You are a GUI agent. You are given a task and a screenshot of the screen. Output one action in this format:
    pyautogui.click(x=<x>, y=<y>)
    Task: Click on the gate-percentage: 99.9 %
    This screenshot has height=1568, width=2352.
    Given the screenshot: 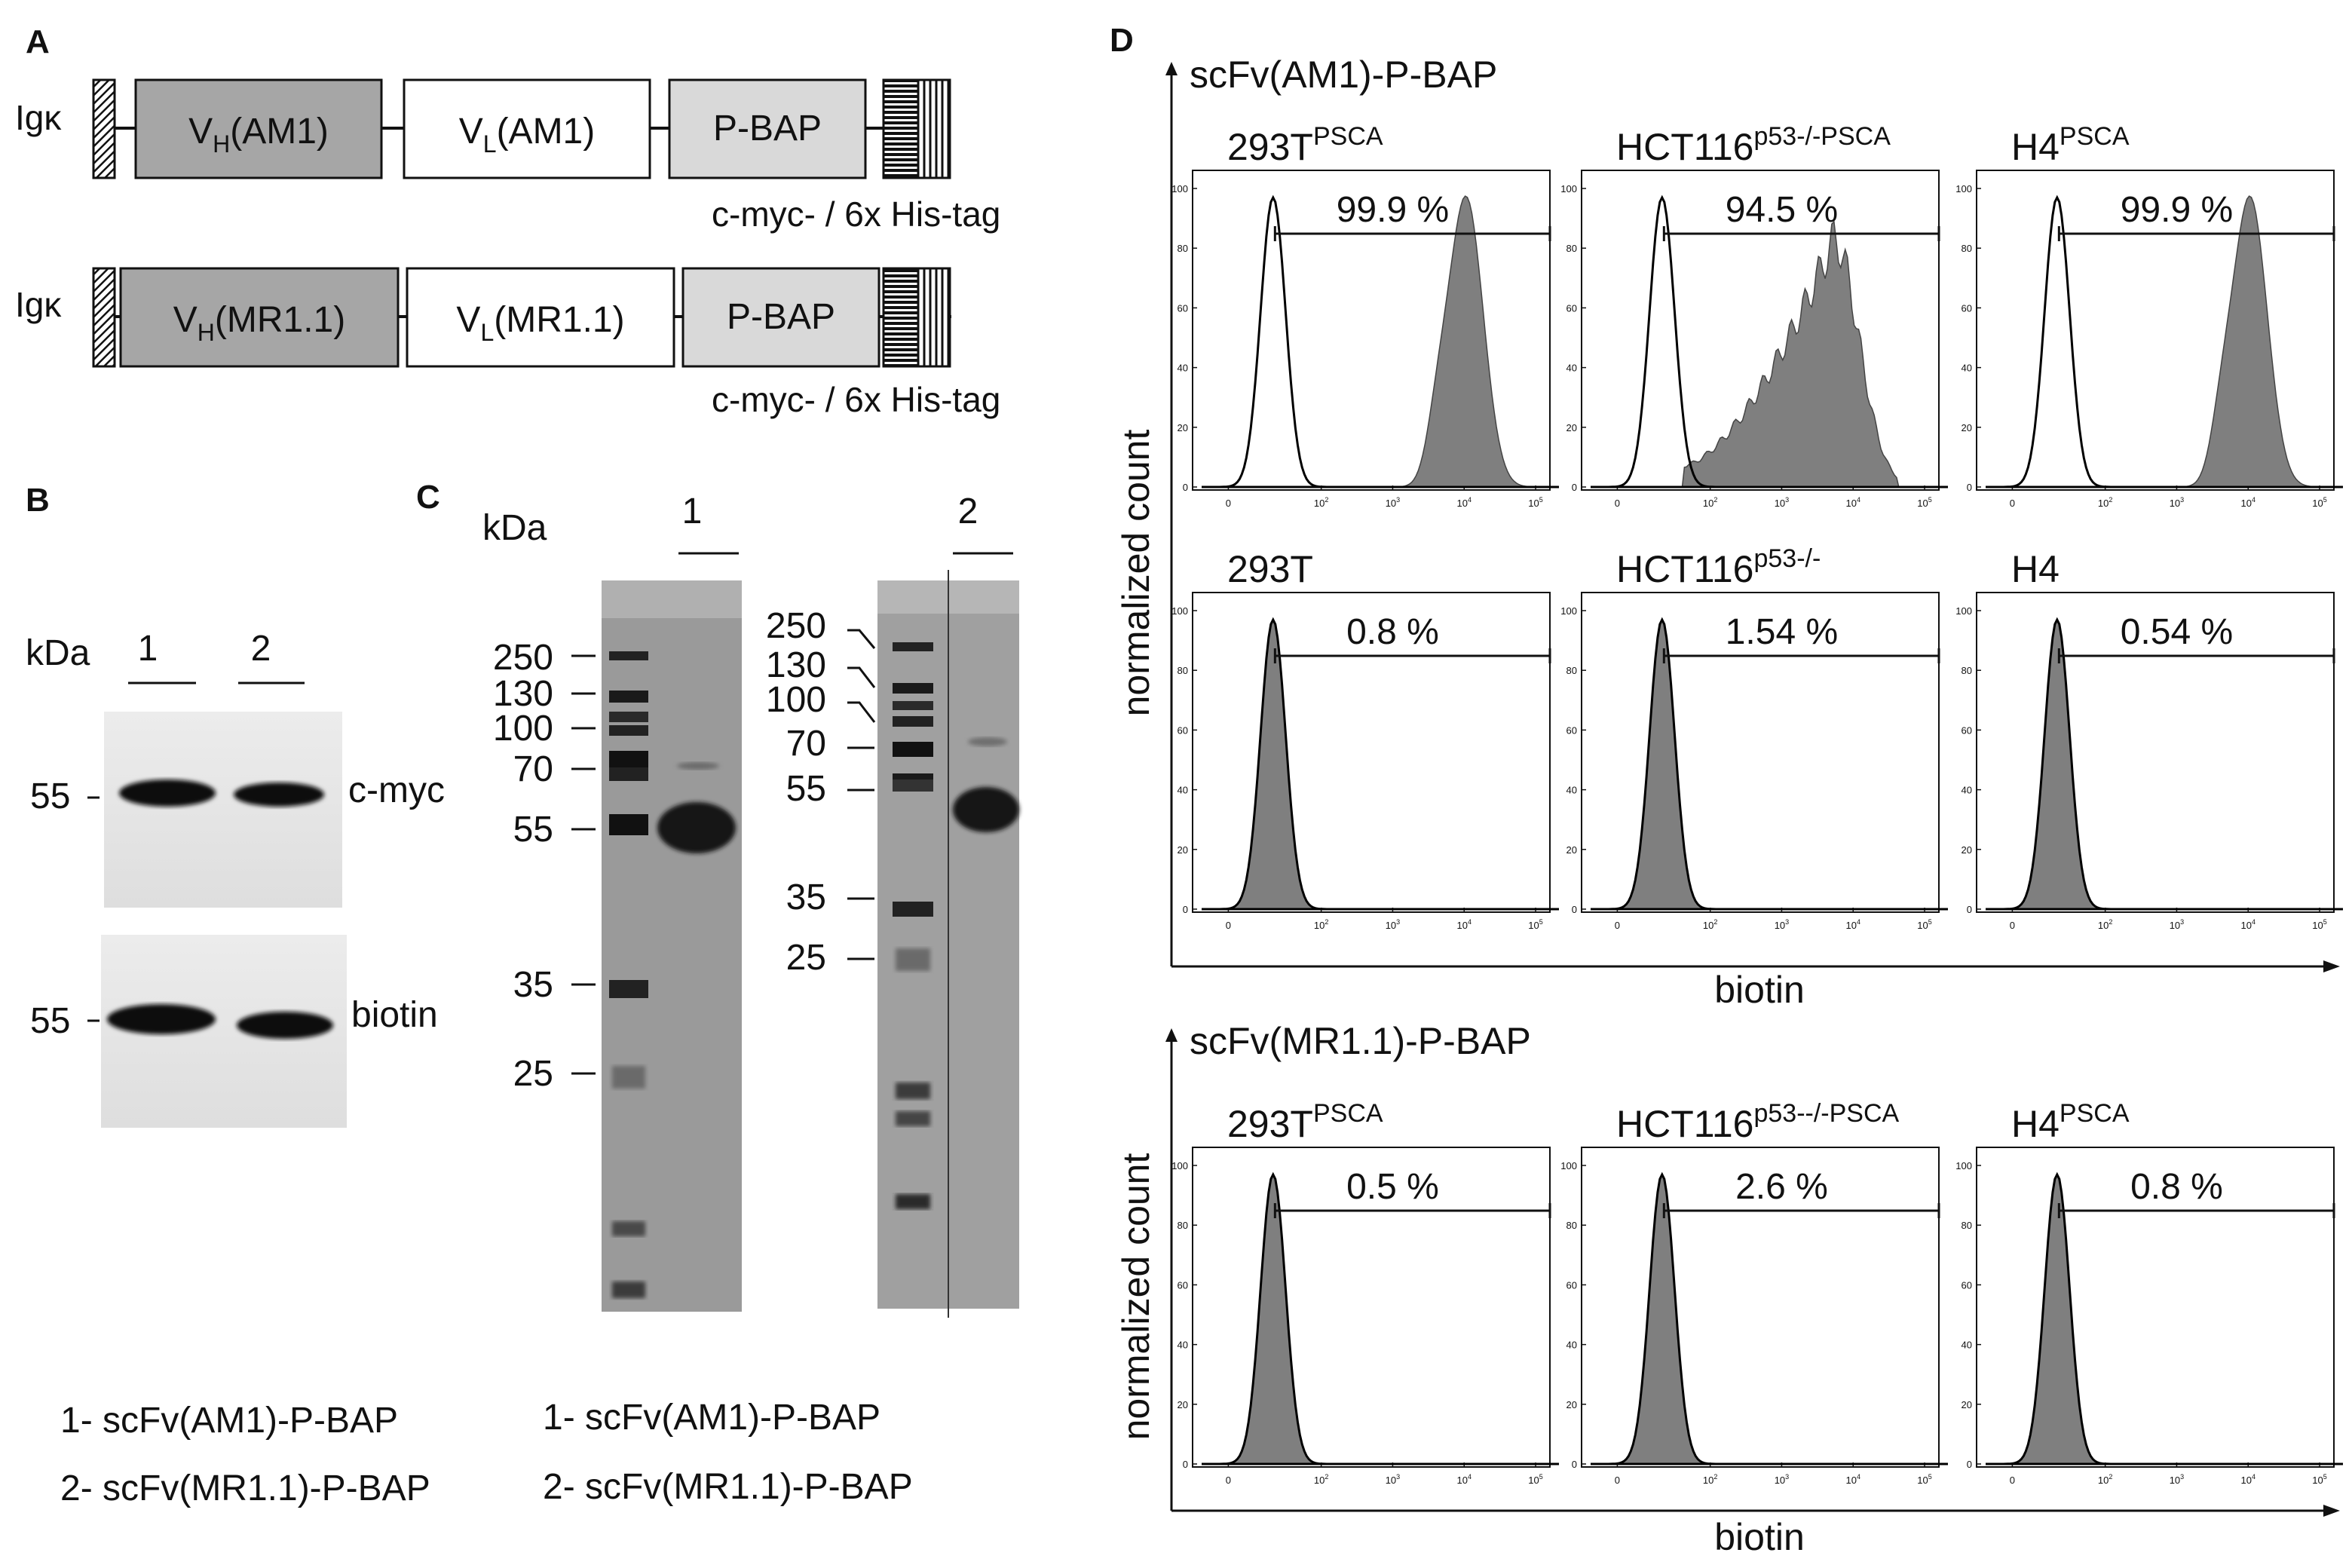 What is the action you would take?
    pyautogui.click(x=2177, y=210)
    